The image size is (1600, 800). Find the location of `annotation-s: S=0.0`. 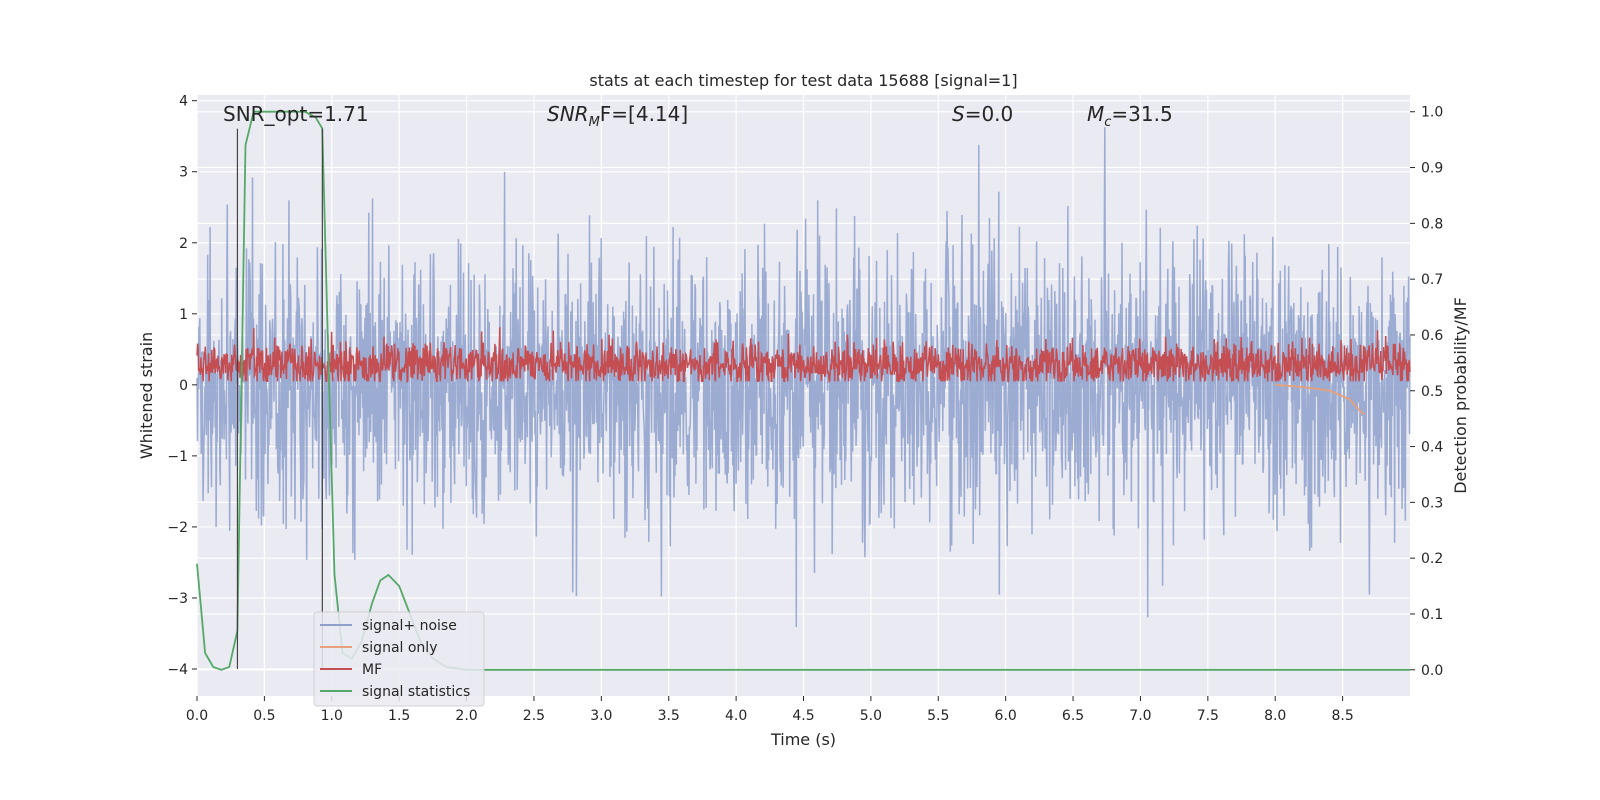

annotation-s: S=0.0 is located at coordinates (982, 114).